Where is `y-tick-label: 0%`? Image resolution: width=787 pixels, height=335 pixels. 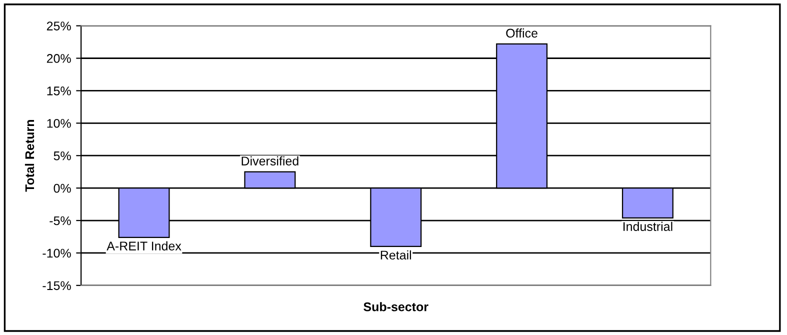
y-tick-label: 0% is located at coordinates (62, 188).